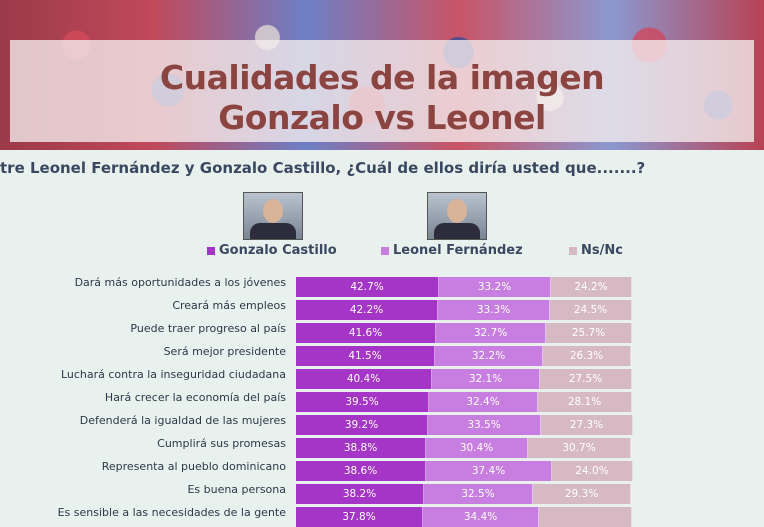 This screenshot has width=764, height=527. I want to click on data-label: 39.5%, so click(362, 402).